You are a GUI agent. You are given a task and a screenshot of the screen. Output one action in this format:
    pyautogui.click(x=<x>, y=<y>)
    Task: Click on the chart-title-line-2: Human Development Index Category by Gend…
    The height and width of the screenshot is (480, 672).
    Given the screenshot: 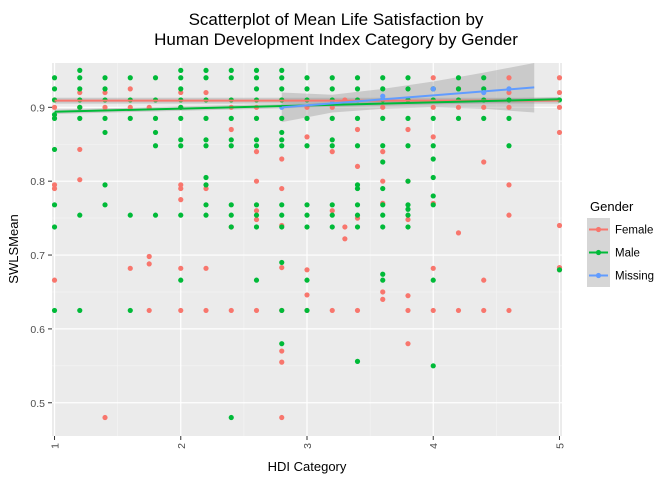 What is the action you would take?
    pyautogui.click(x=336, y=39)
    